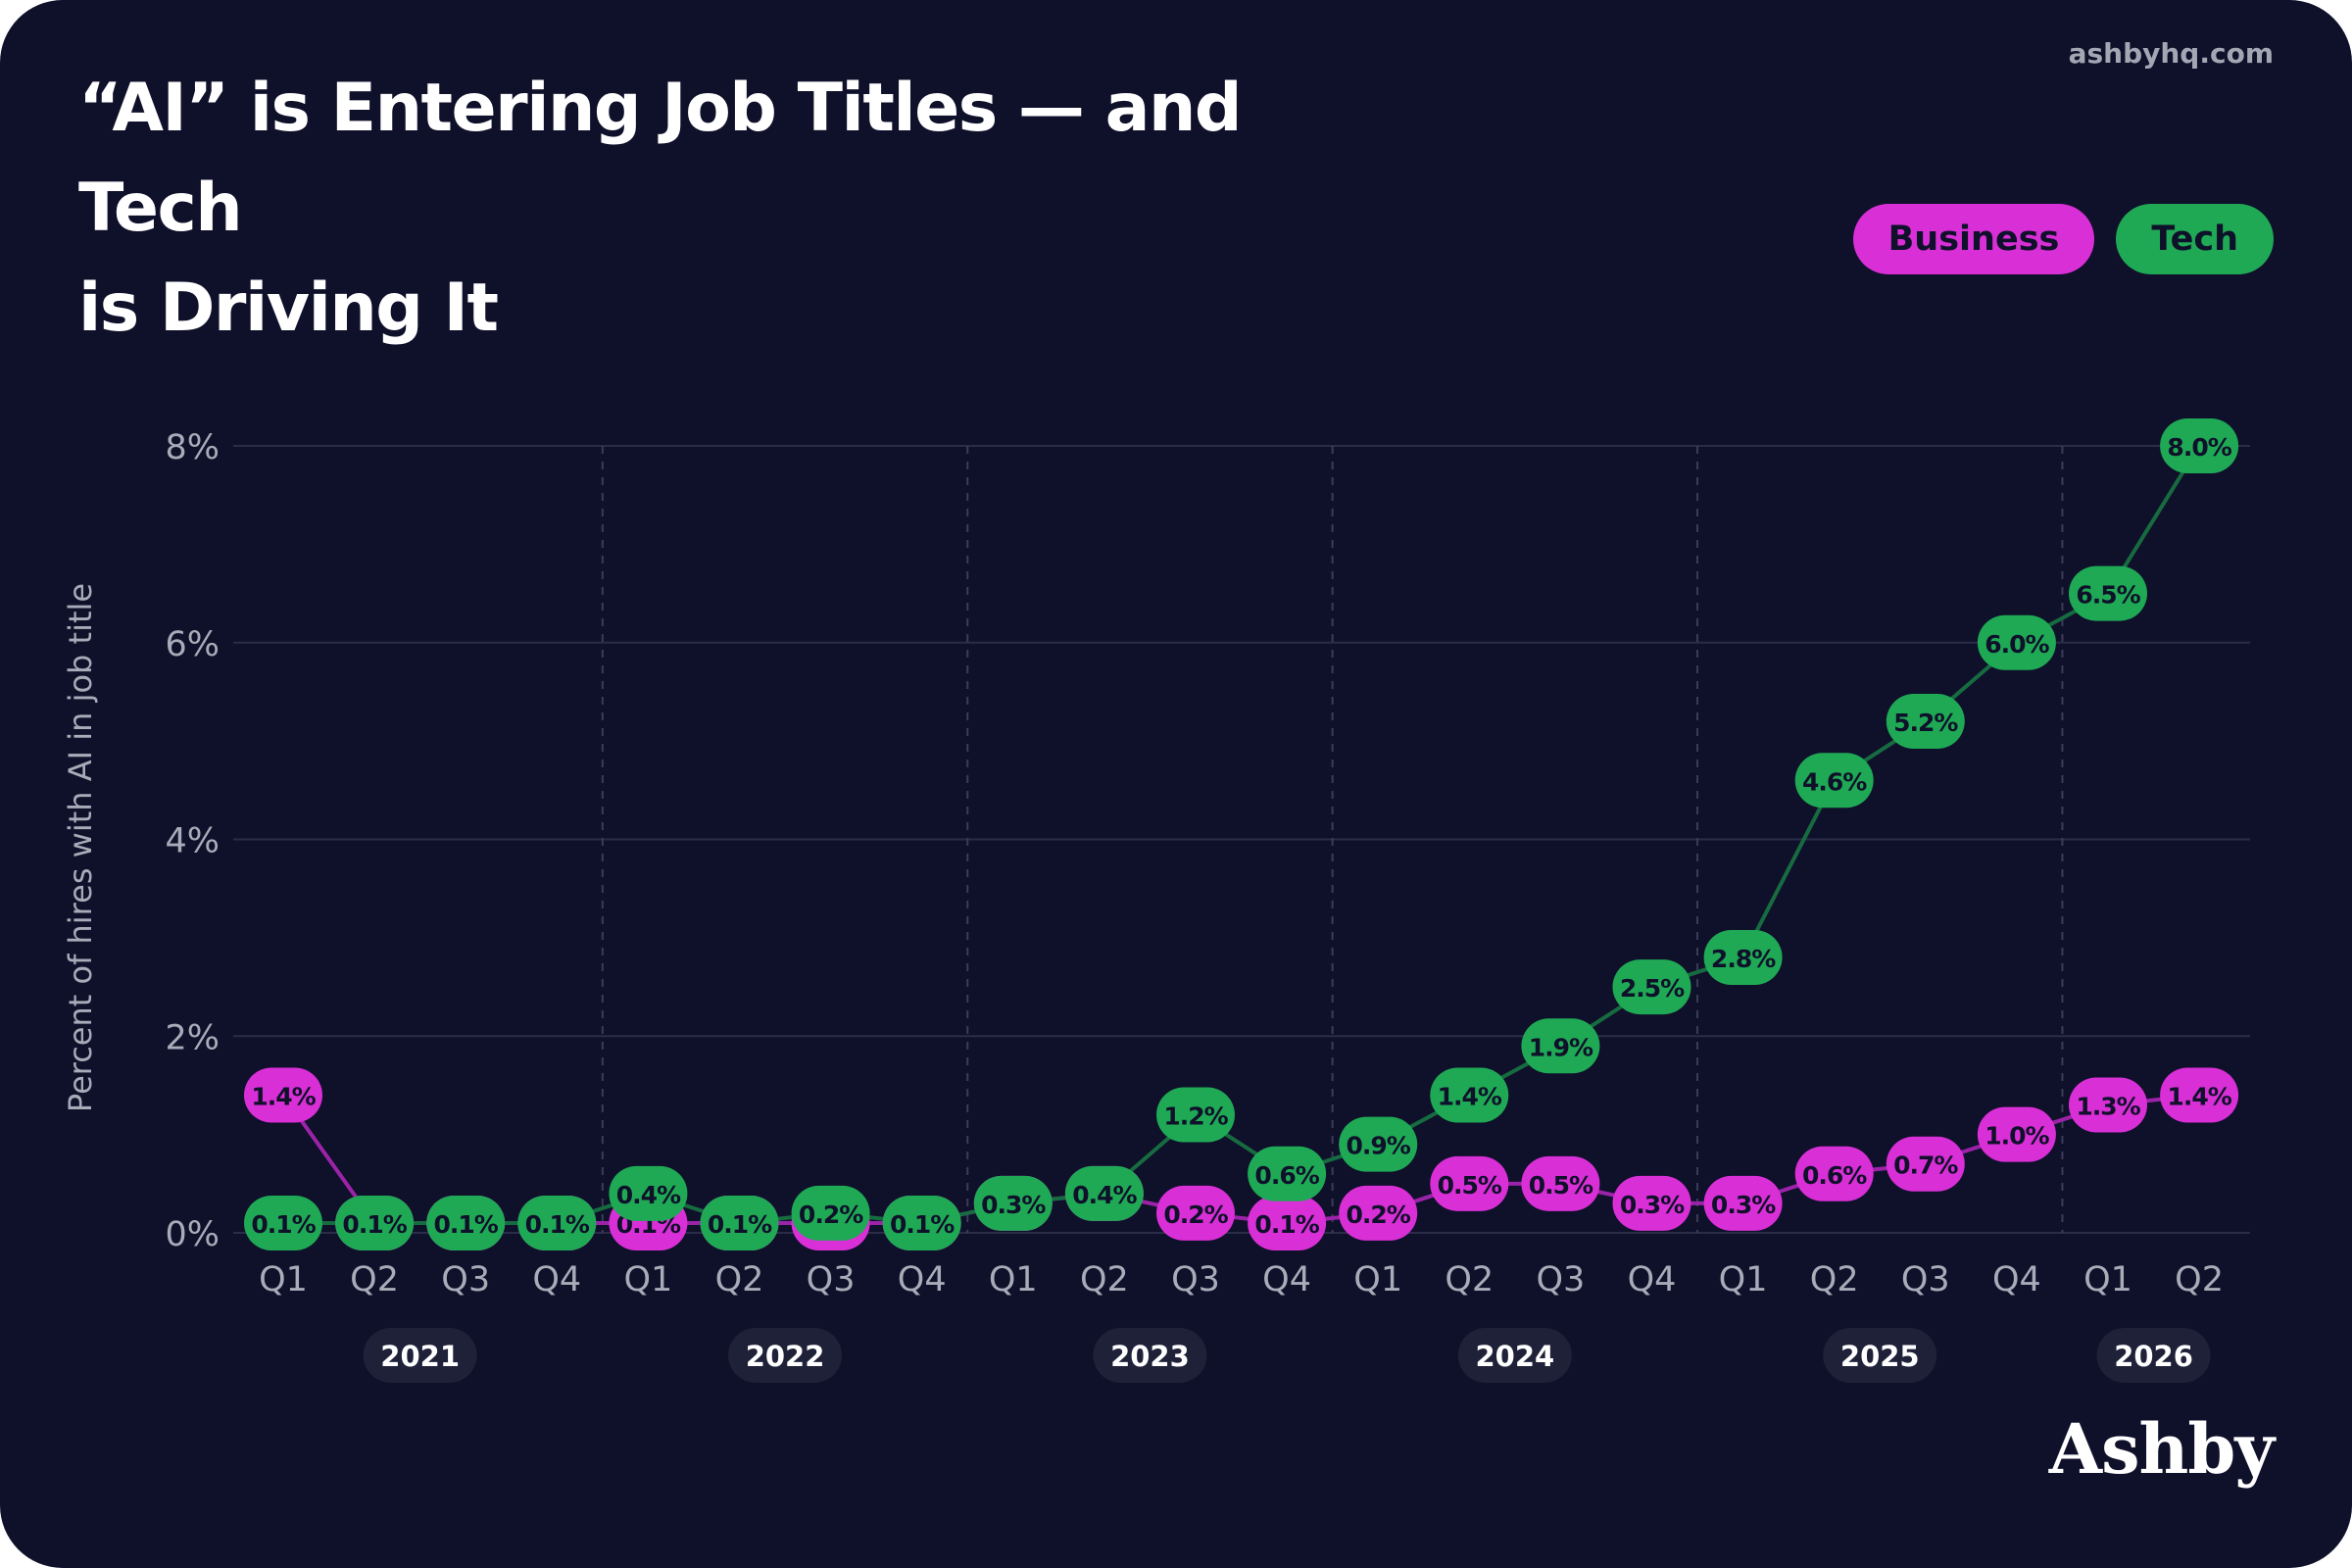 The image size is (2352, 1568). I want to click on year-label: 2026, so click(2153, 1356).